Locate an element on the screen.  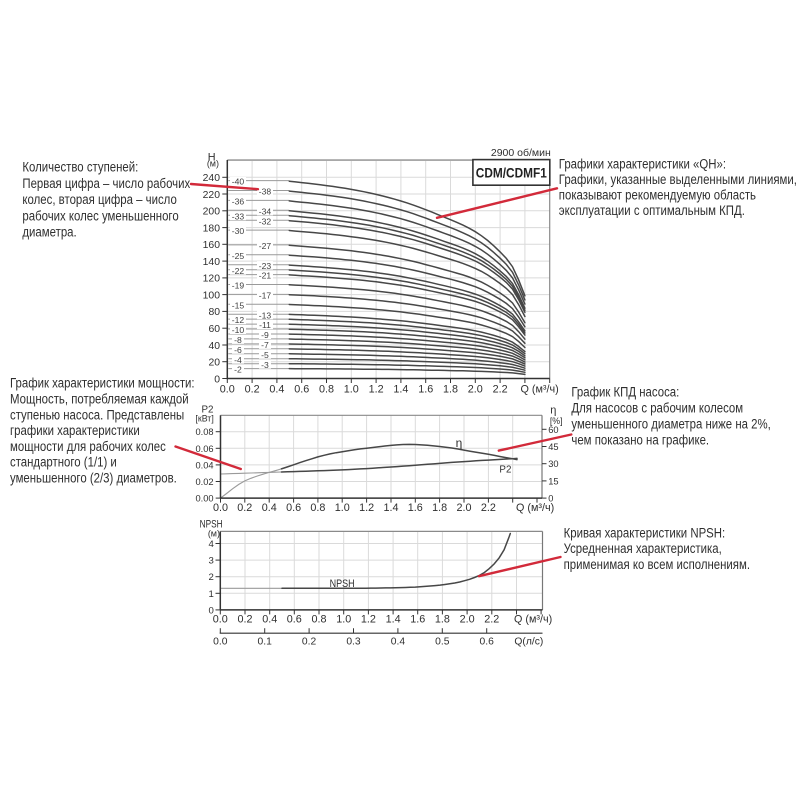
svg-text: -8 is located at coordinates (238, 340).